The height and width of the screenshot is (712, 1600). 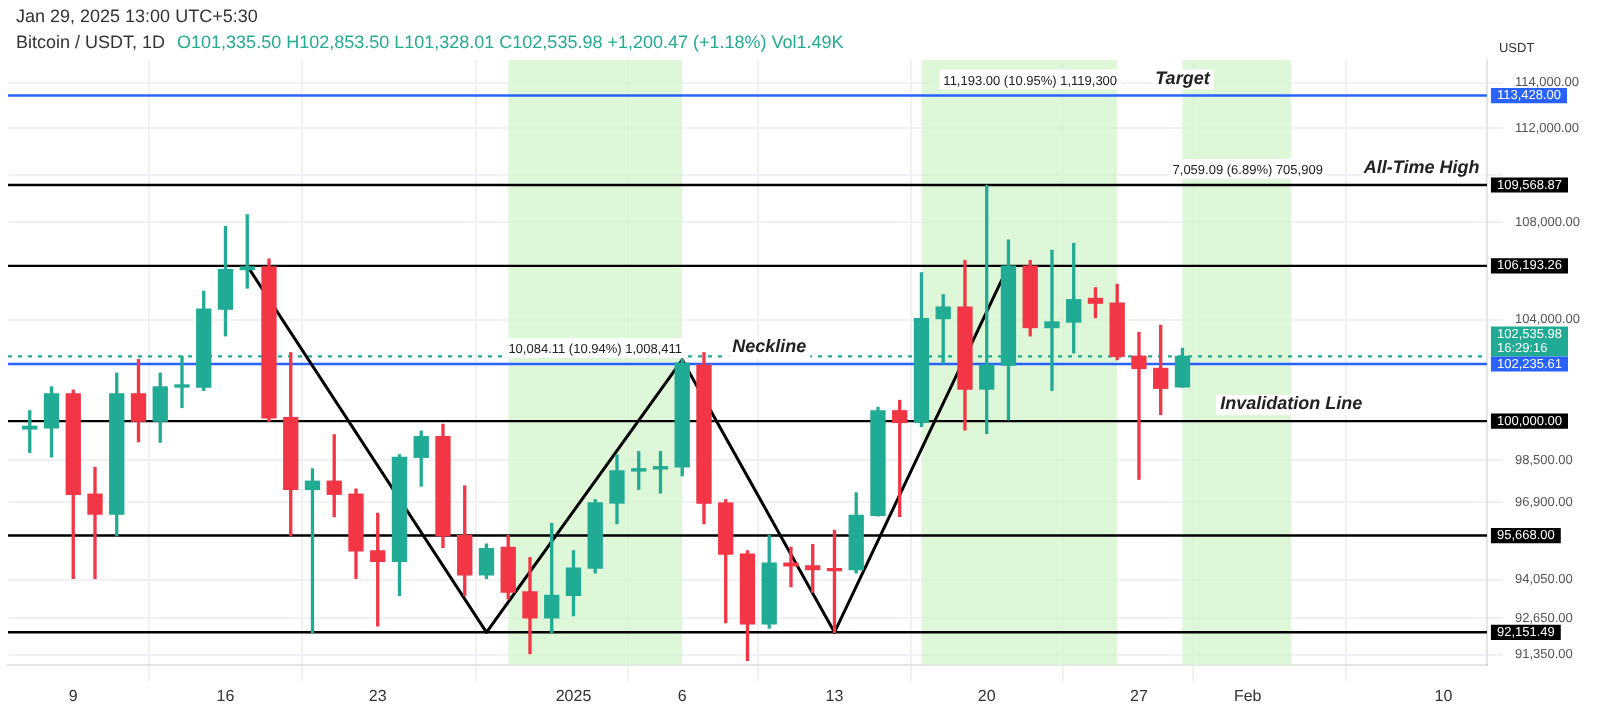 I want to click on annotation: Neckline, so click(x=769, y=345).